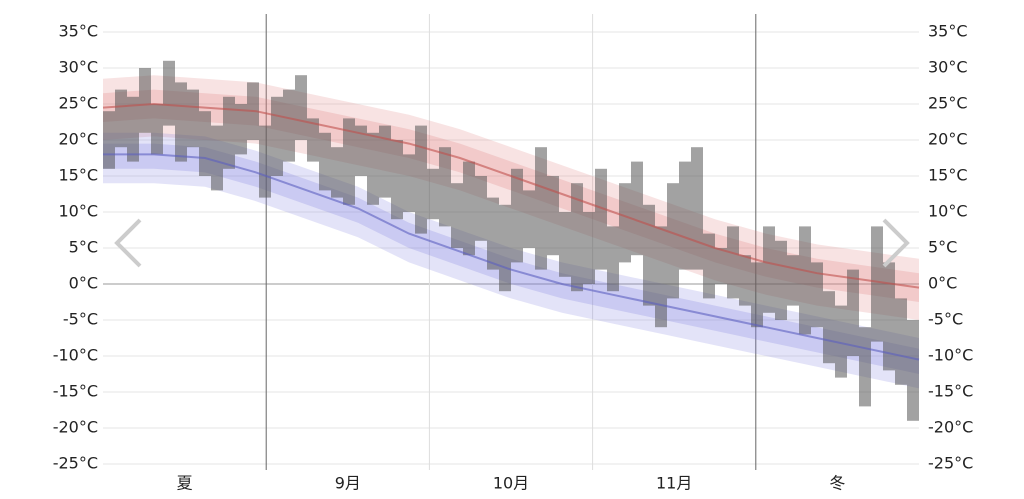 Image resolution: width=1024 pixels, height=499 pixels. I want to click on y2-tick-label: 20°C, so click(948, 139).